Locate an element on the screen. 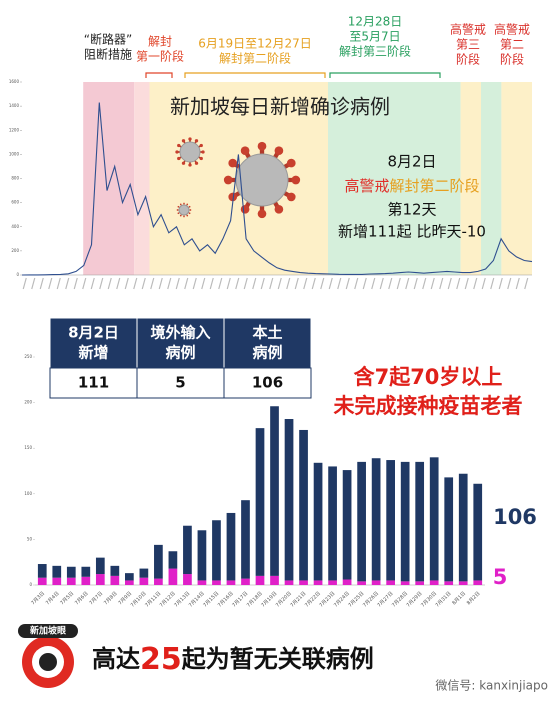 The image size is (560, 708). stage-word: 解封第二阶段 is located at coordinates (435, 186).